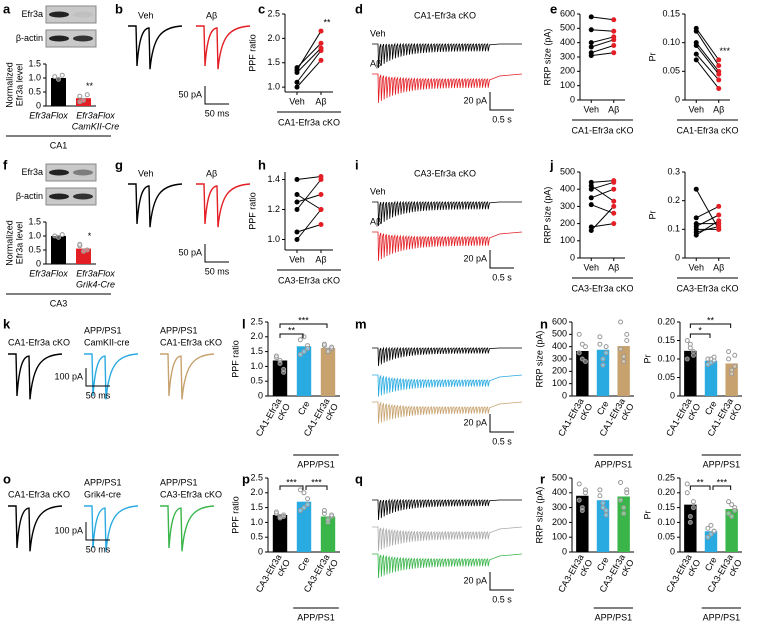 The height and width of the screenshot is (627, 770). I want to click on x-tick-label: Cre, so click(304, 564).